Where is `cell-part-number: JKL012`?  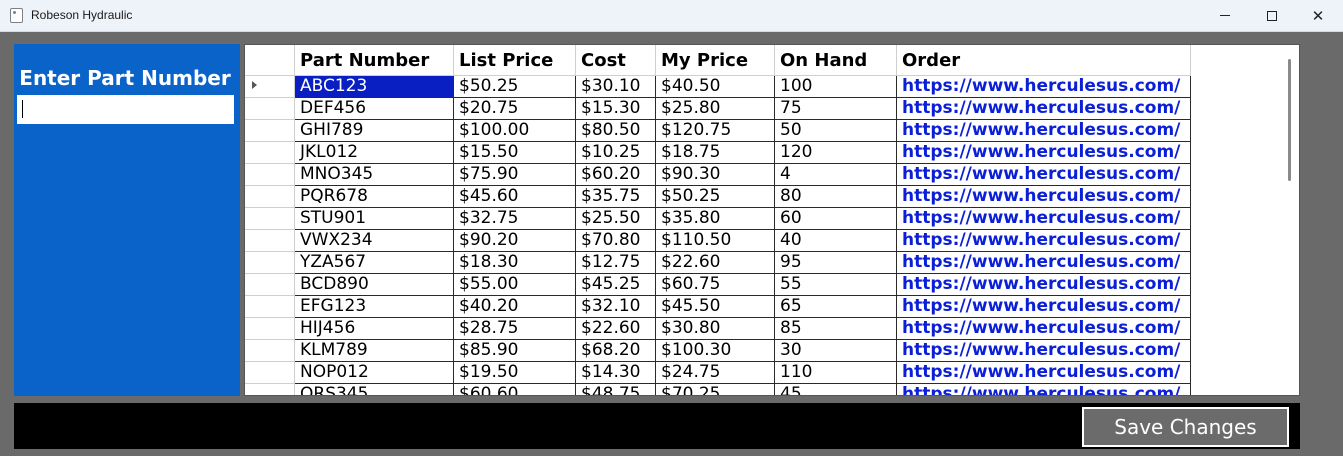 cell-part-number: JKL012 is located at coordinates (374, 153).